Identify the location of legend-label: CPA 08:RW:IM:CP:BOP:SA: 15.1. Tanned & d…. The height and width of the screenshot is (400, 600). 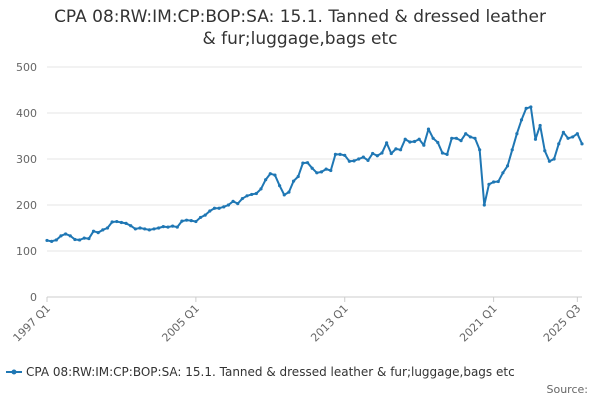
(270, 372).